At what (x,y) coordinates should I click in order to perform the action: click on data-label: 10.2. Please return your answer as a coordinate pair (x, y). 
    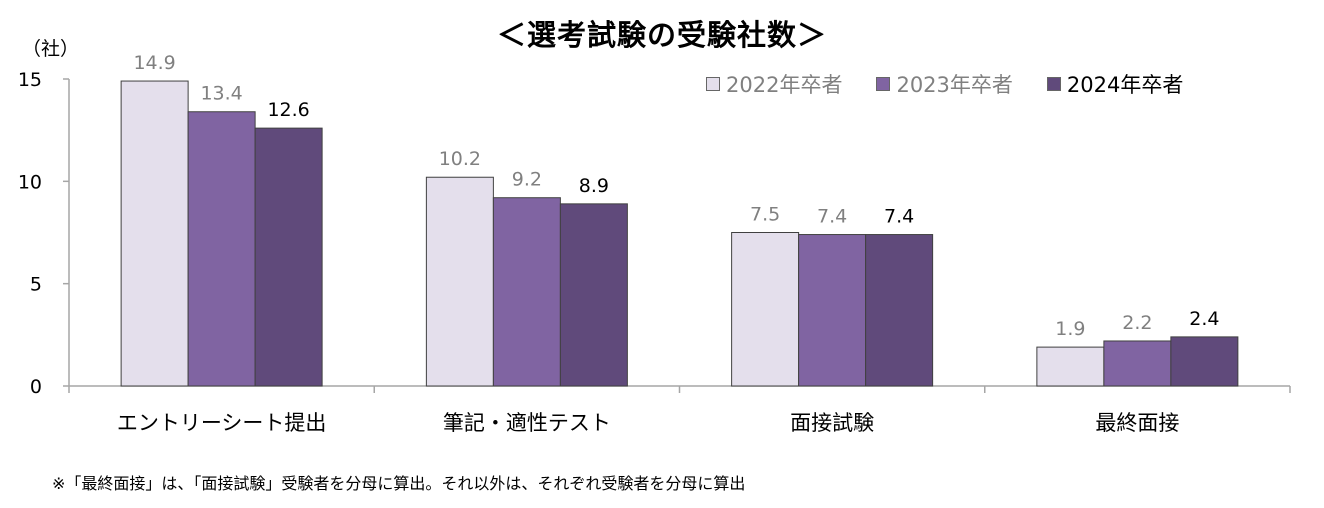
    Looking at the image, I should click on (460, 159).